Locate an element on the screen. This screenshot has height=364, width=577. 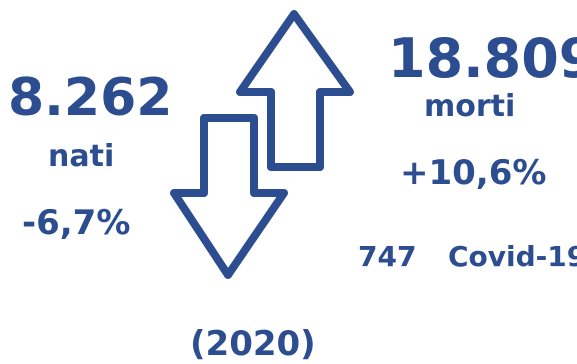
deaths-value: 18.809 is located at coordinates (482, 59).